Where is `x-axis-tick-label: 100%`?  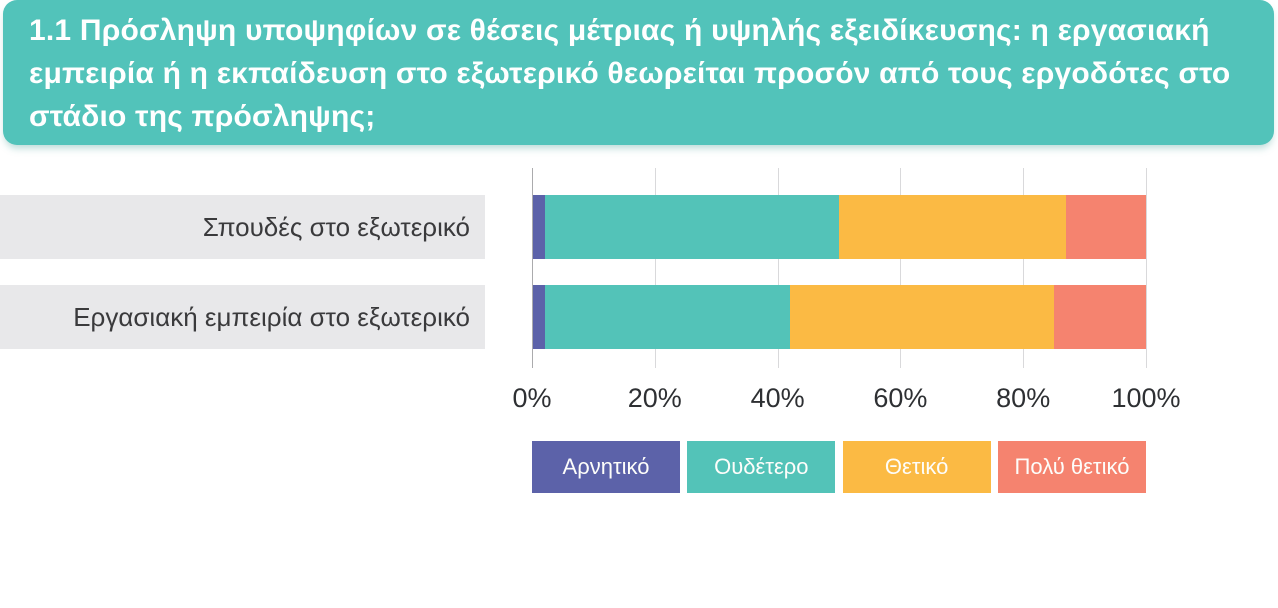
x-axis-tick-label: 100% is located at coordinates (1146, 398).